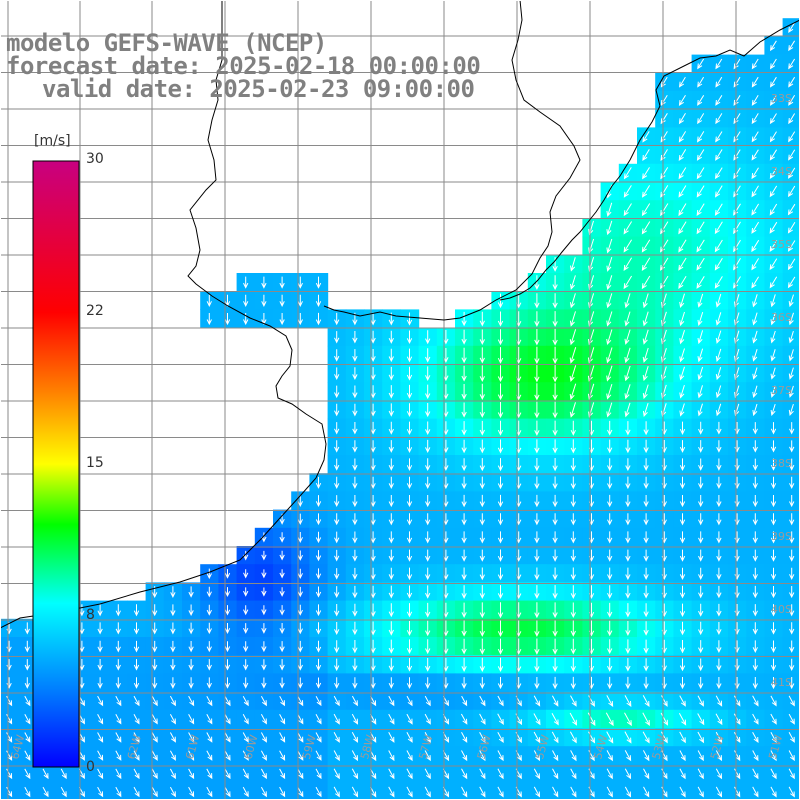 This screenshot has height=800, width=800. Describe the element at coordinates (90, 767) in the screenshot. I see `colorbar-tick-0: 0` at that location.